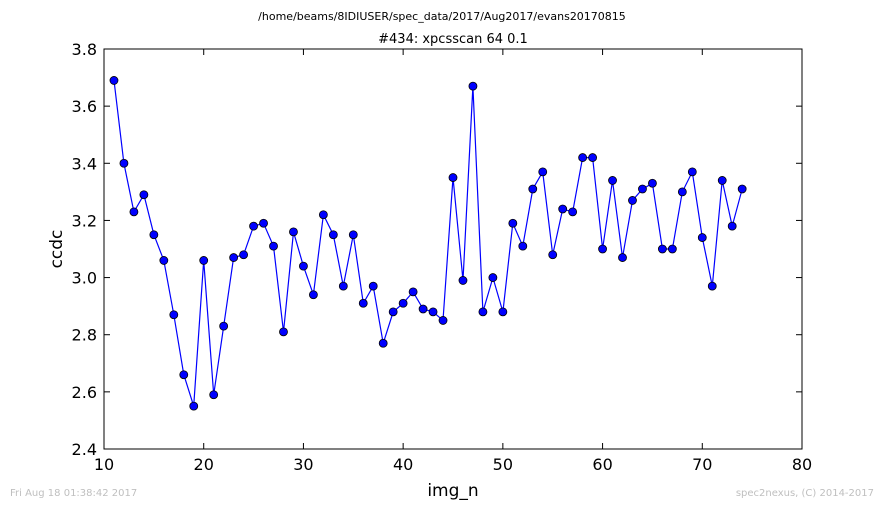 The height and width of the screenshot is (509, 884). What do you see at coordinates (84, 278) in the screenshot?
I see `y-tick-label: 3.0` at bounding box center [84, 278].